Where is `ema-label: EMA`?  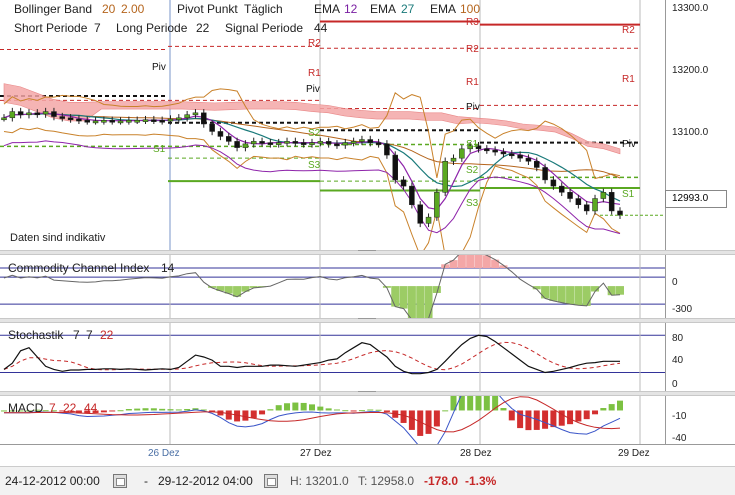 ema-label: EMA is located at coordinates (327, 9).